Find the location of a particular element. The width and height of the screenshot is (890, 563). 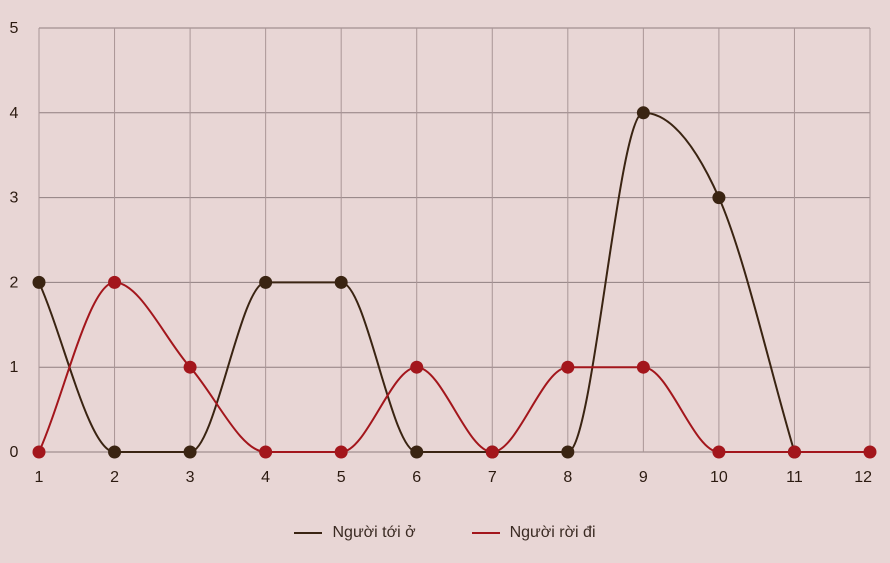

legend-item-departures: Người rời đi is located at coordinates (533, 533).